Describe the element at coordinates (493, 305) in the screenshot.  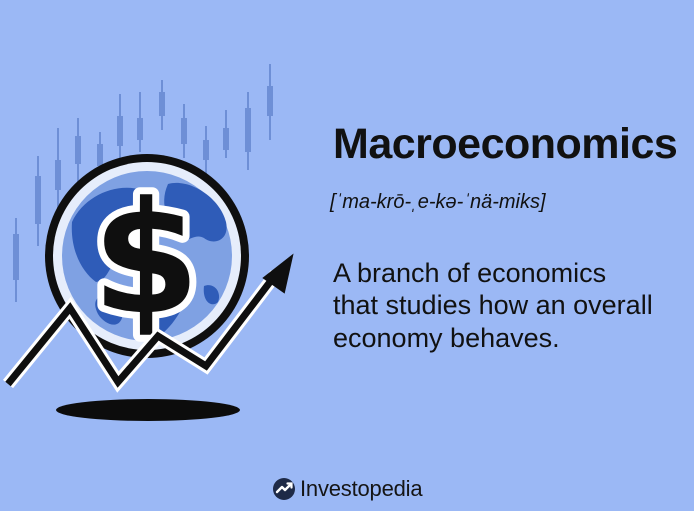
I see `definition-line: that studies how an overall` at that location.